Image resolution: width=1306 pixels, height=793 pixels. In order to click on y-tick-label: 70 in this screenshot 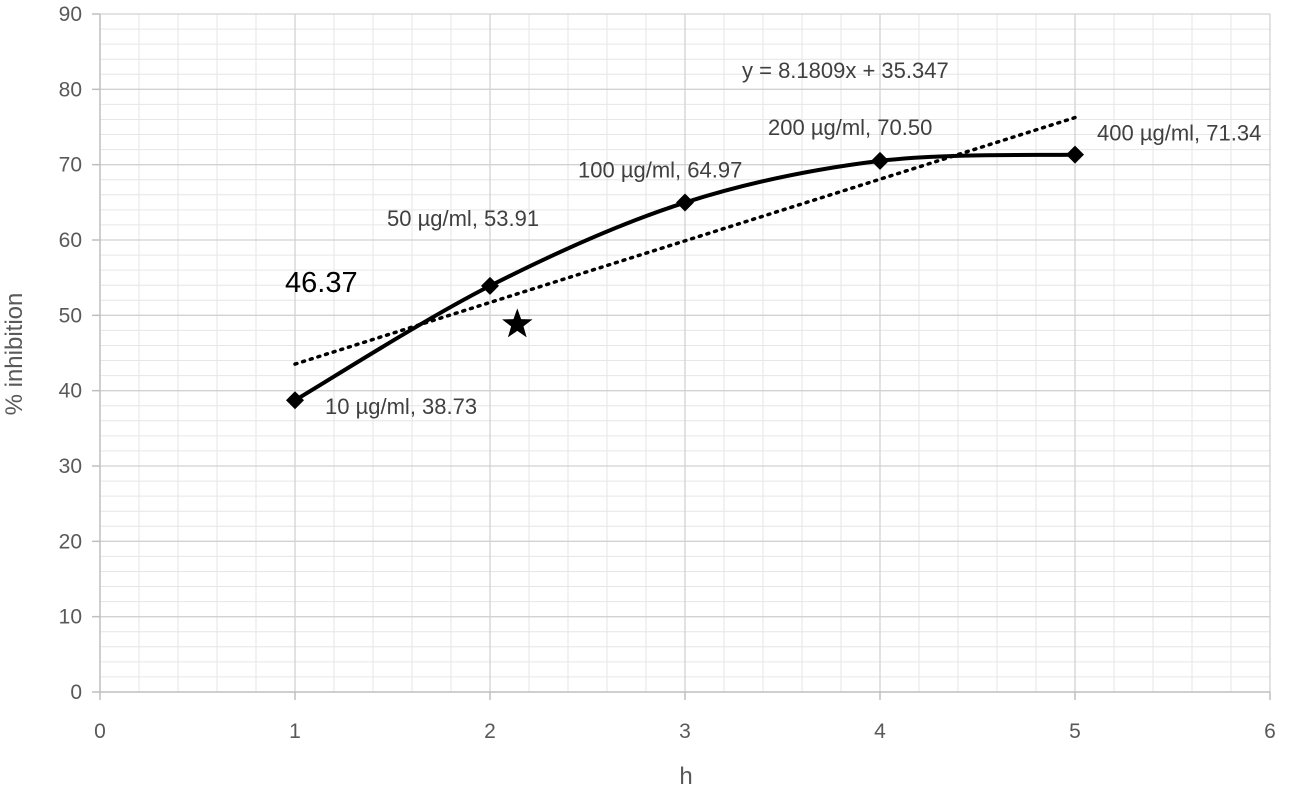, I will do `click(70, 165)`.